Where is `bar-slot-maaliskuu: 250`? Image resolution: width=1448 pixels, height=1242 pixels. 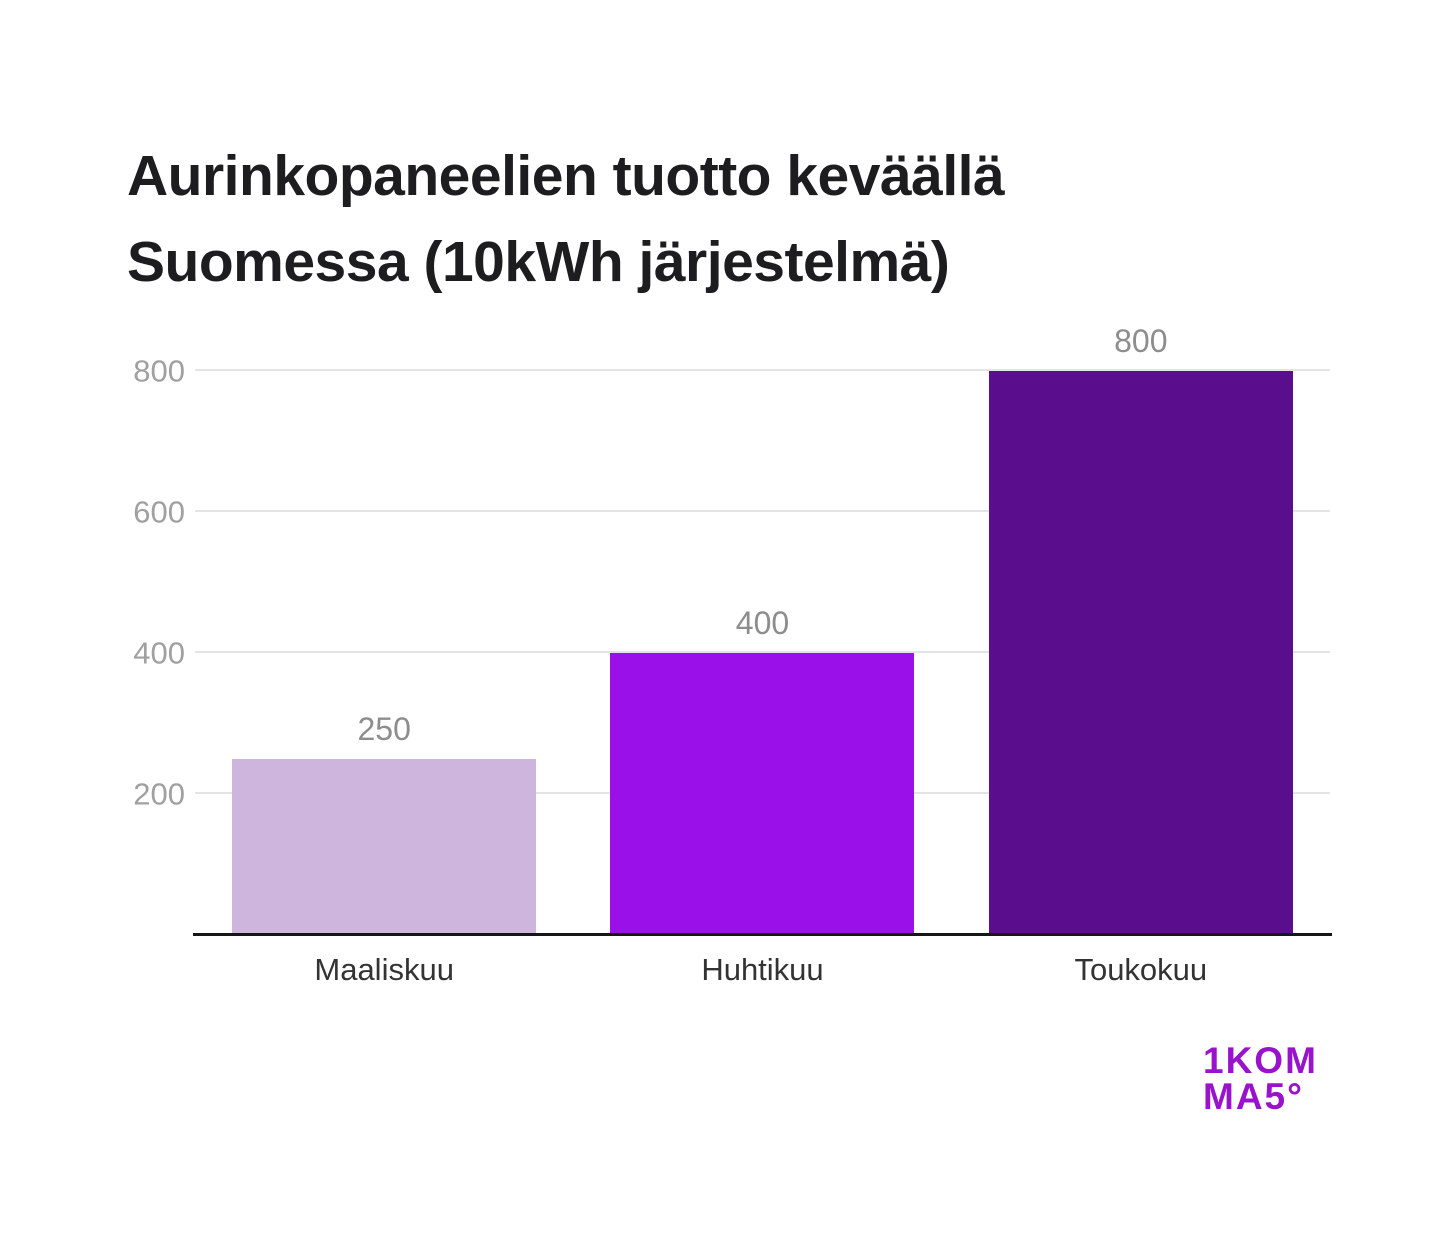 bar-slot-maaliskuu: 250 is located at coordinates (384, 653).